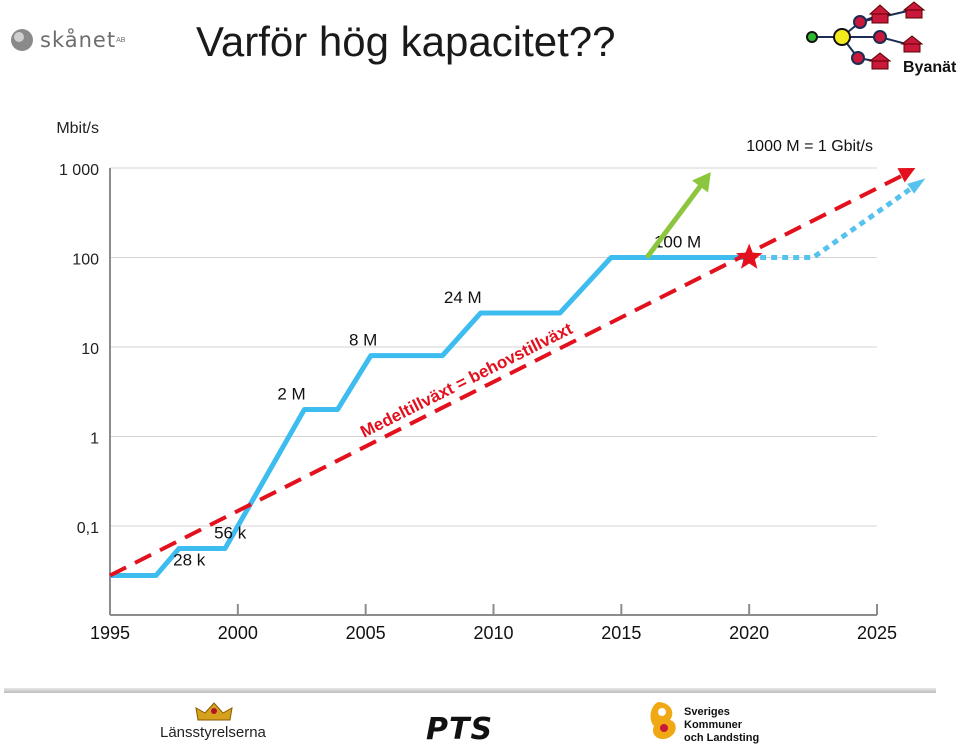 The image size is (959, 749). I want to click on y-tick-label: 1 000, so click(79, 170).